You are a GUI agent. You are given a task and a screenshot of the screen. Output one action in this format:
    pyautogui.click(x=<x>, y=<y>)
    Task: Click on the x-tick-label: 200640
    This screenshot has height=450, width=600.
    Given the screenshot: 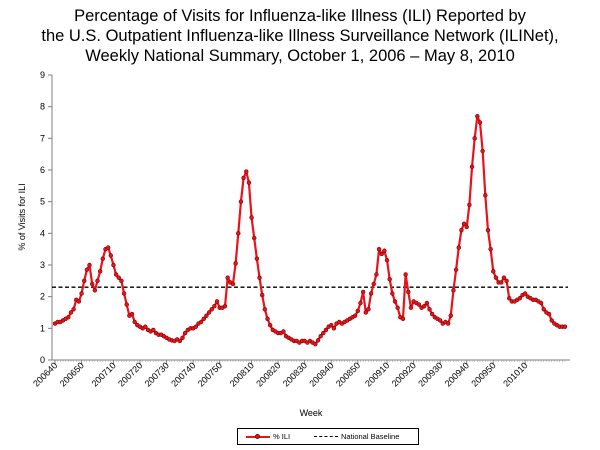 What is the action you would take?
    pyautogui.click(x=45, y=374)
    